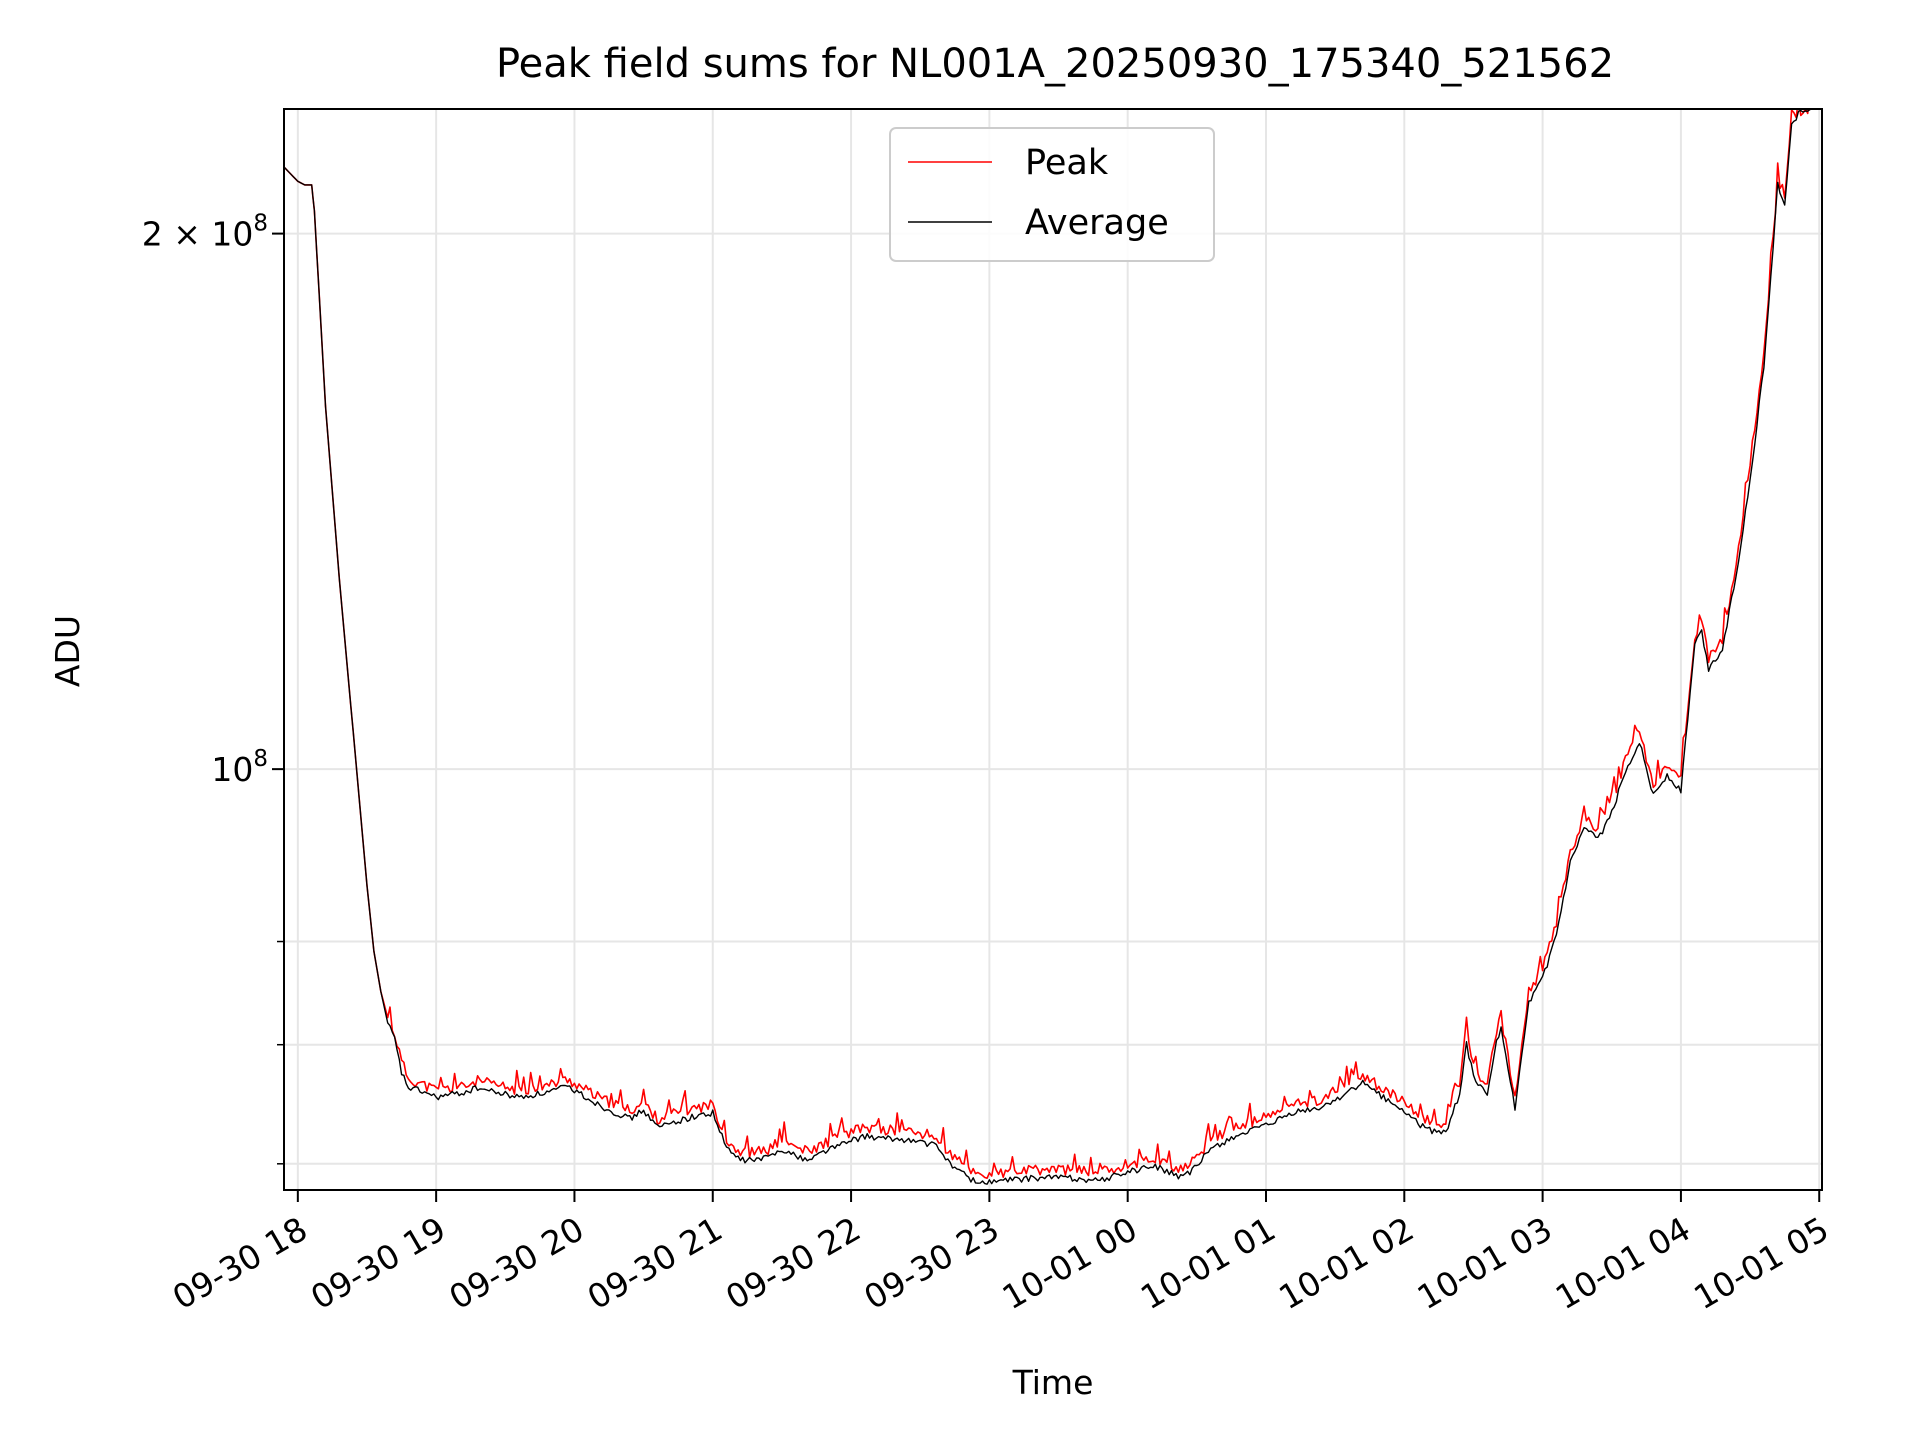 Image resolution: width=1920 pixels, height=1445 pixels. I want to click on legend-label-average: Average, so click(1097, 223).